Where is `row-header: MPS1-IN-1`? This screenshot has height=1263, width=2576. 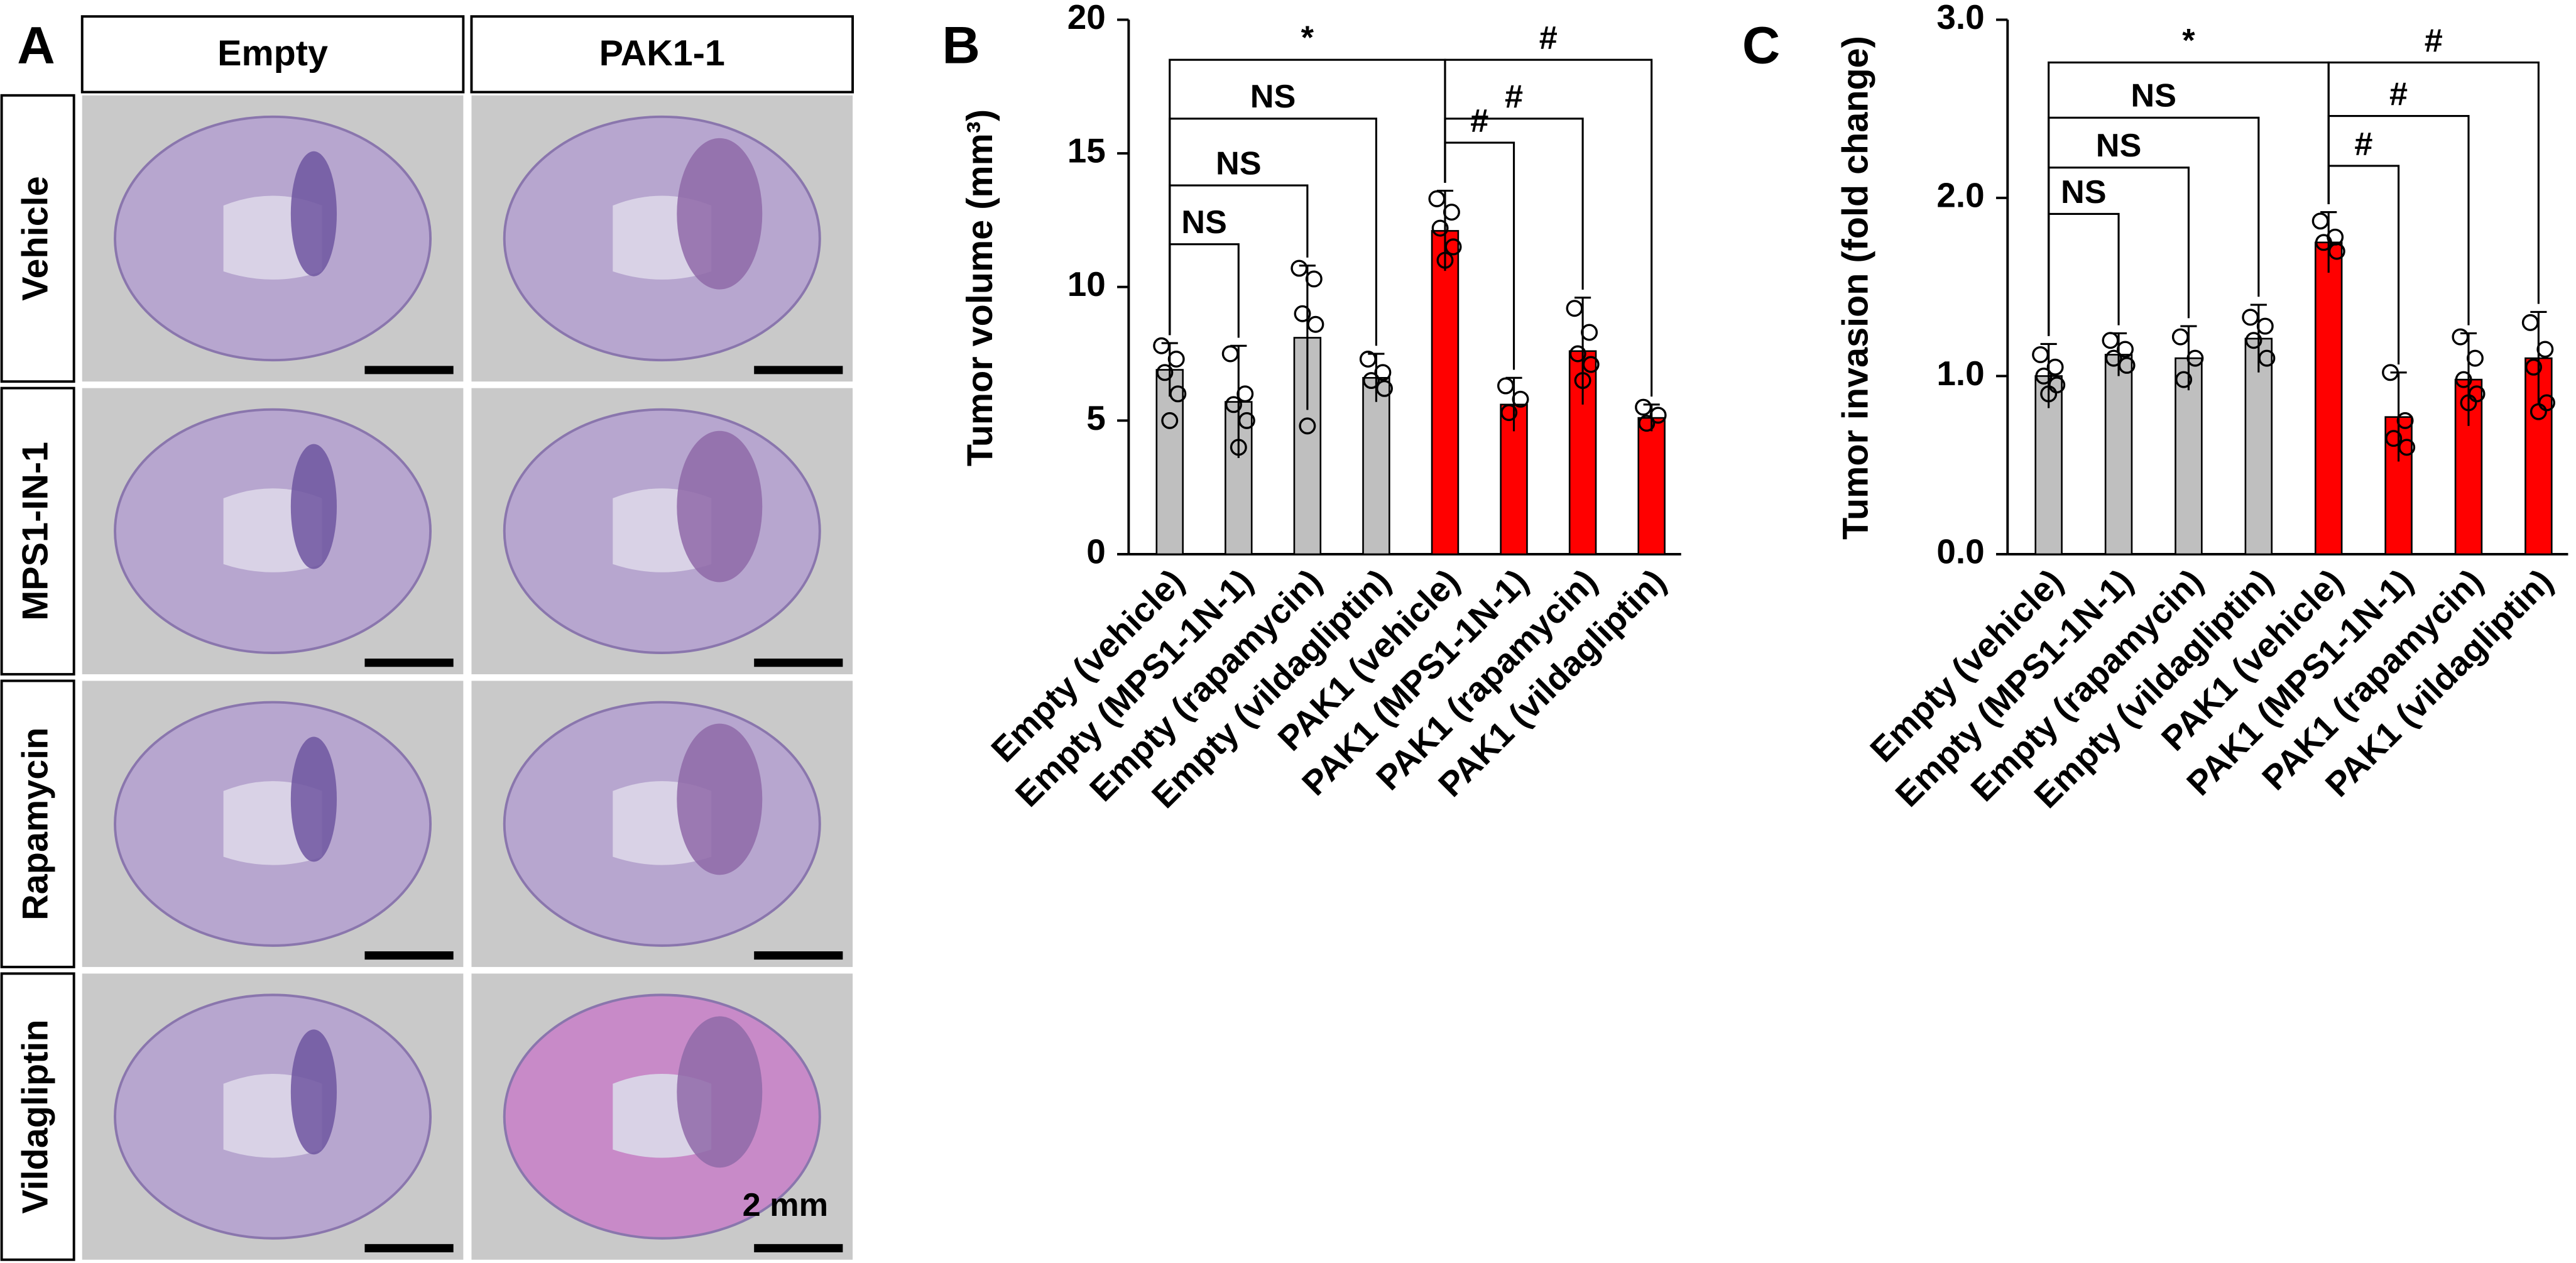
row-header: MPS1-IN-1 is located at coordinates (35, 531).